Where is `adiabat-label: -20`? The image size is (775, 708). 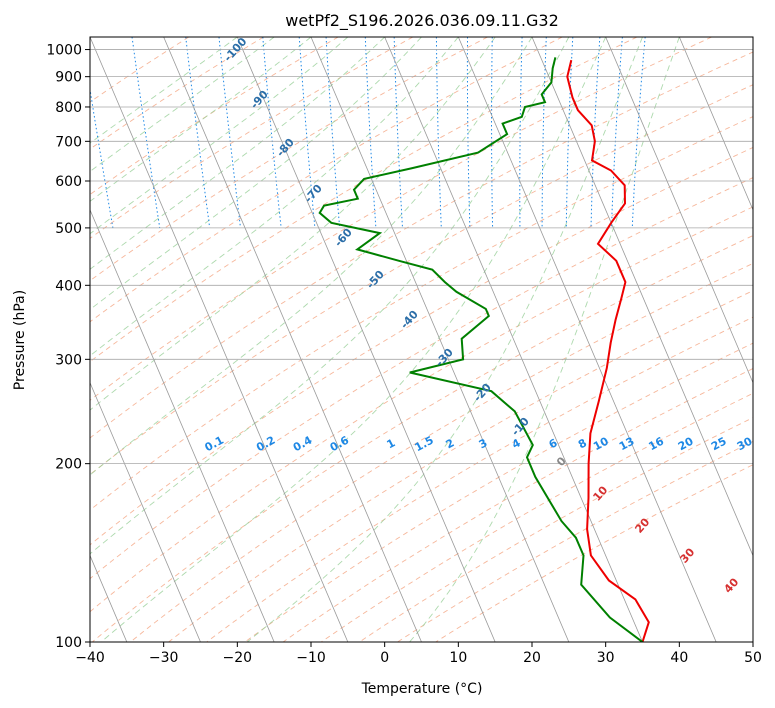
adiabat-label: -20 is located at coordinates (482, 393).